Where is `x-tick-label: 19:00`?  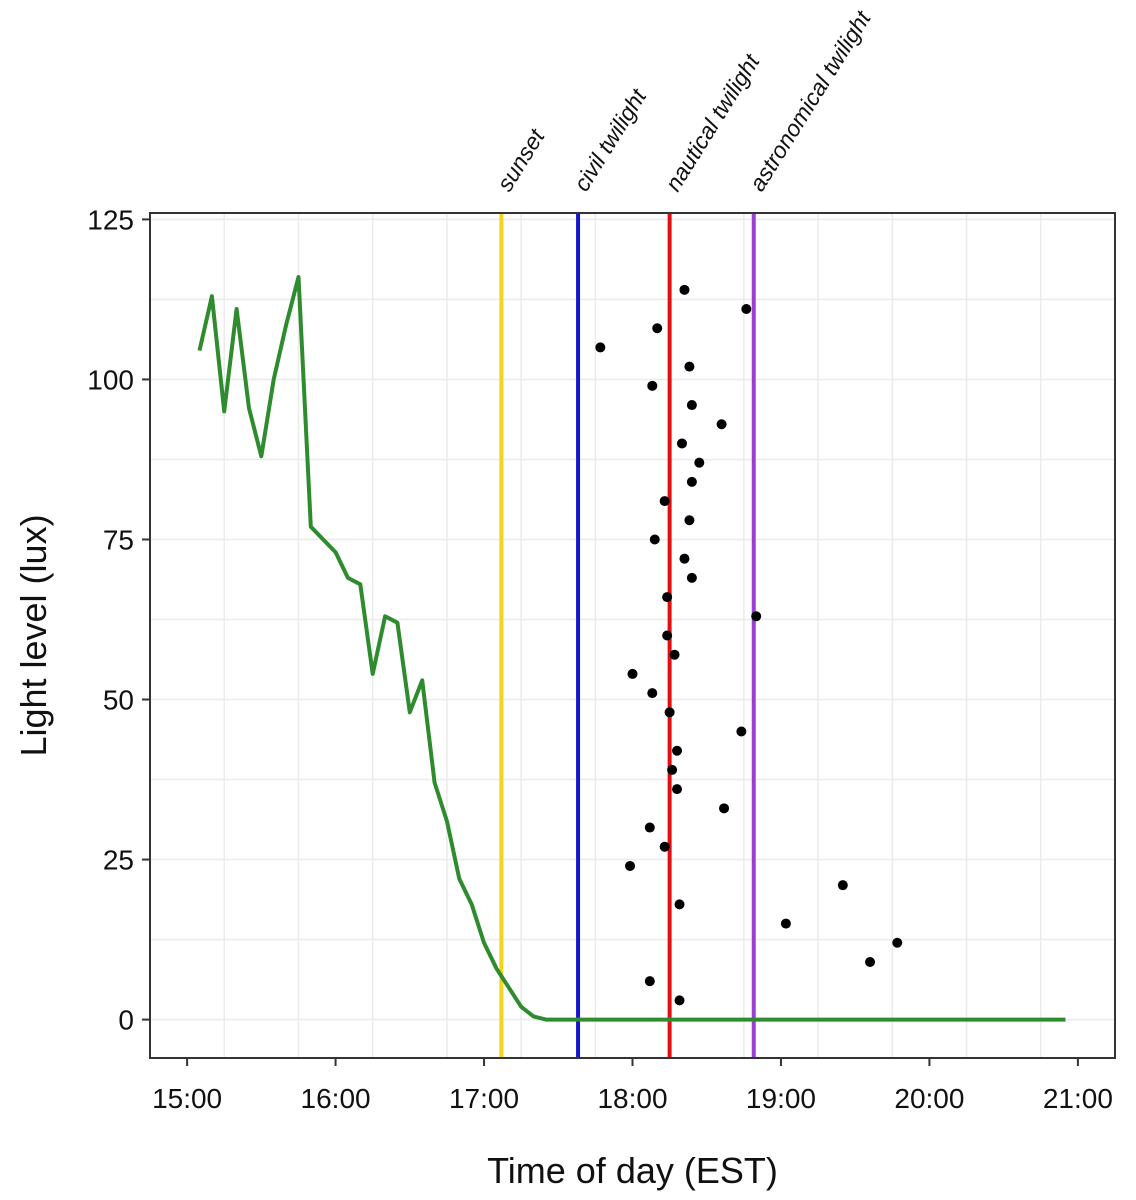
x-tick-label: 19:00 is located at coordinates (781, 1098).